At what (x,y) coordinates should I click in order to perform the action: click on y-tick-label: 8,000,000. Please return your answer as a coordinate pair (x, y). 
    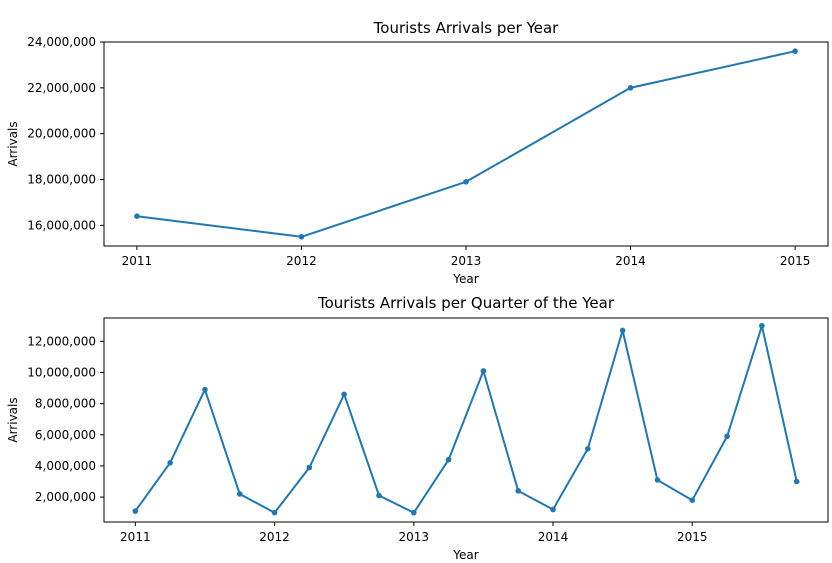
    Looking at the image, I should click on (65, 404).